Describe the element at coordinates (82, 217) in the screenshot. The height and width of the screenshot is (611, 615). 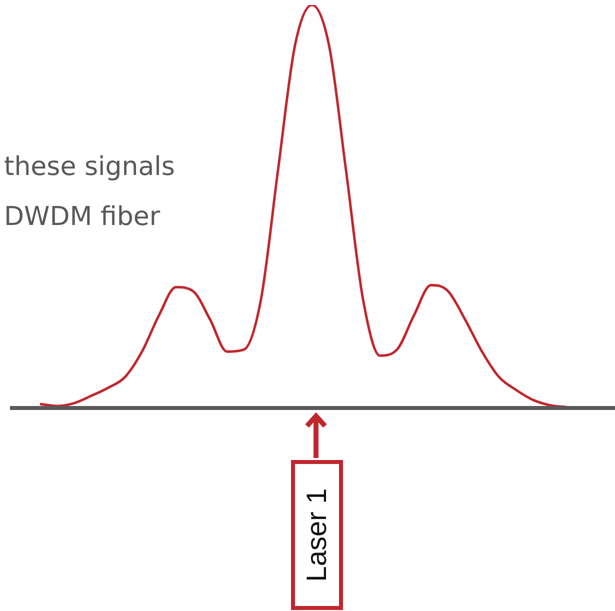
I see `annotation: DWDM fiber` at that location.